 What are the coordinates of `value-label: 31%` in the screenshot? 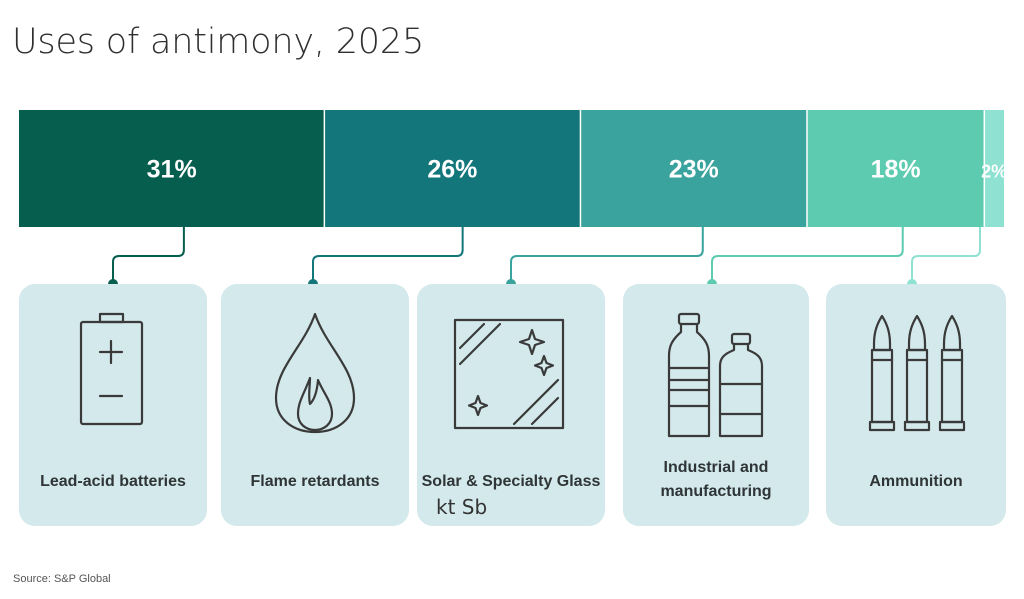 It's located at (172, 170).